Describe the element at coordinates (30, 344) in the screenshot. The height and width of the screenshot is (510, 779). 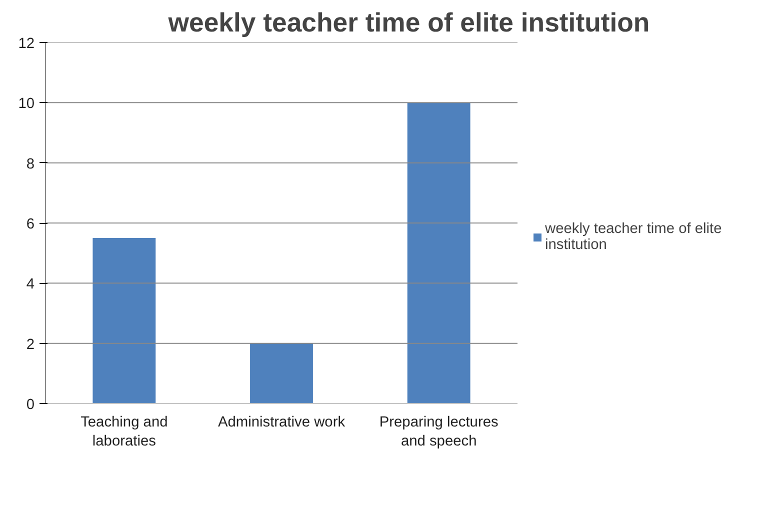
I see `y-tick-label: 2` at that location.